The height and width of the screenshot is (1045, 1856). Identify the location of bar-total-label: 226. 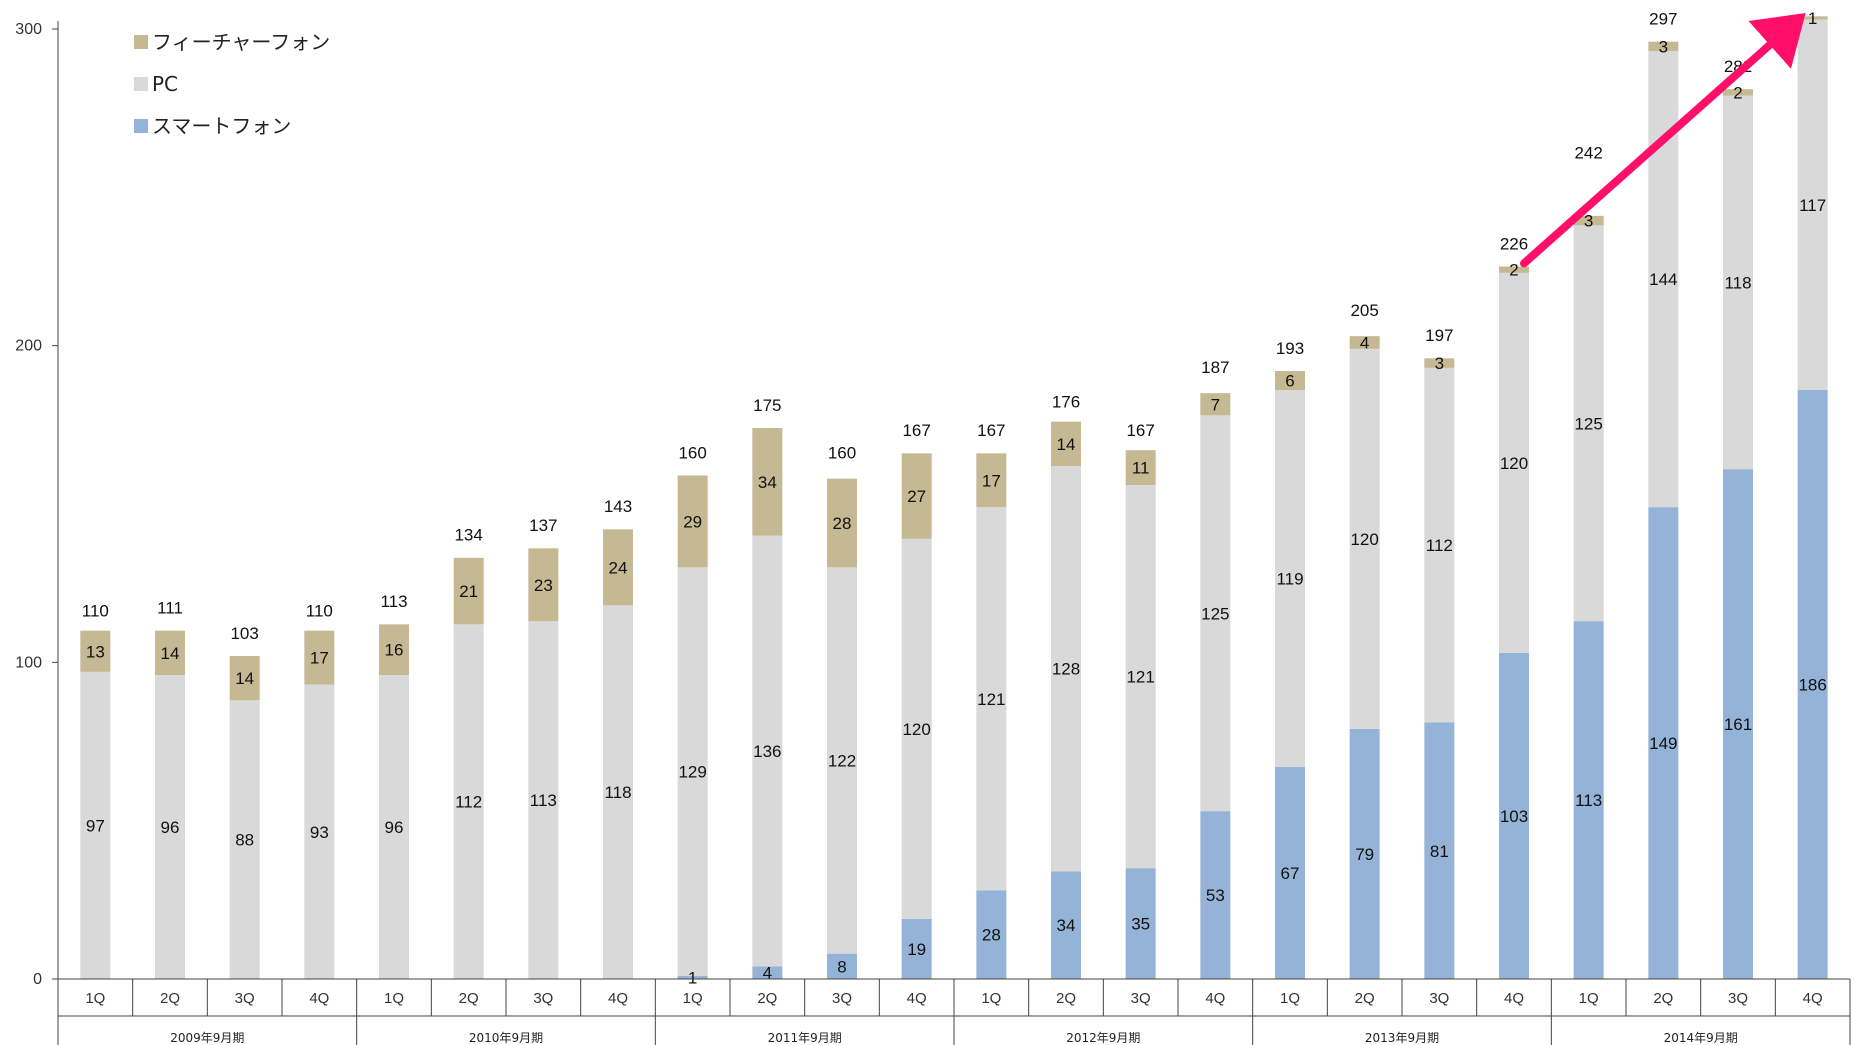
(1514, 243).